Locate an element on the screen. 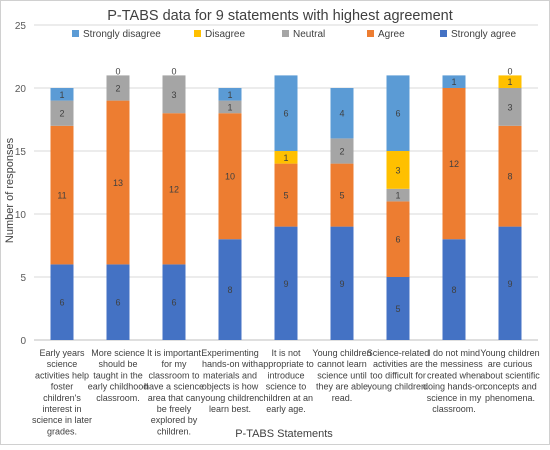  legend-label: Strongly disagree is located at coordinates (122, 34).